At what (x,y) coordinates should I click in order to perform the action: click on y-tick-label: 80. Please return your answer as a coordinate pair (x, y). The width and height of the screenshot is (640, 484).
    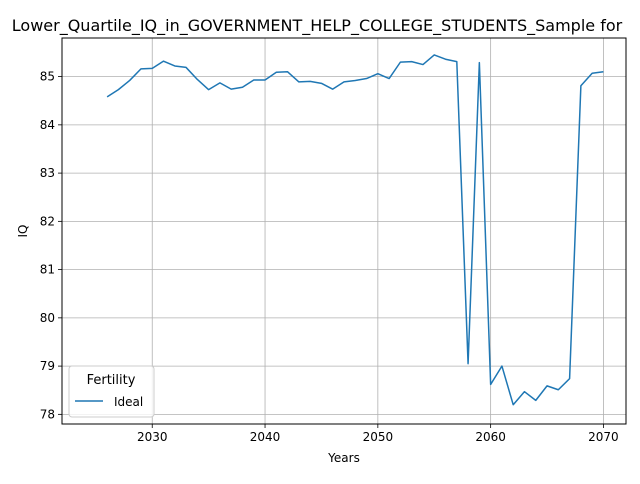
    Looking at the image, I should click on (47, 318).